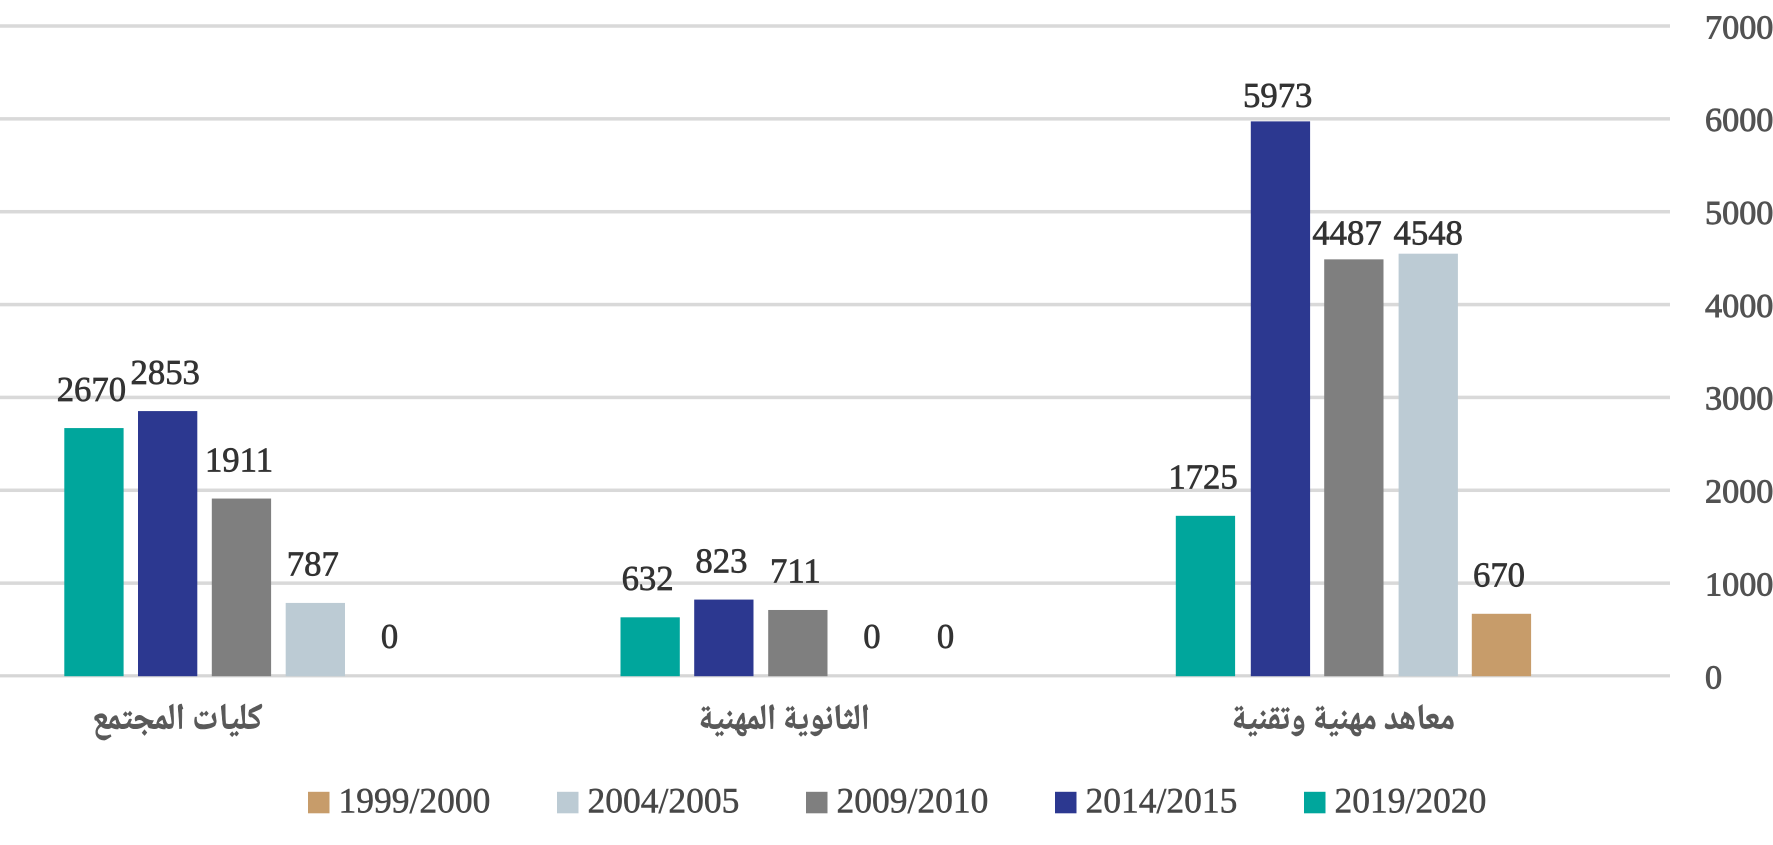 Image resolution: width=1773 pixels, height=845 pixels. Describe the element at coordinates (91, 389) in the screenshot. I see `svg-text: 2670` at that location.